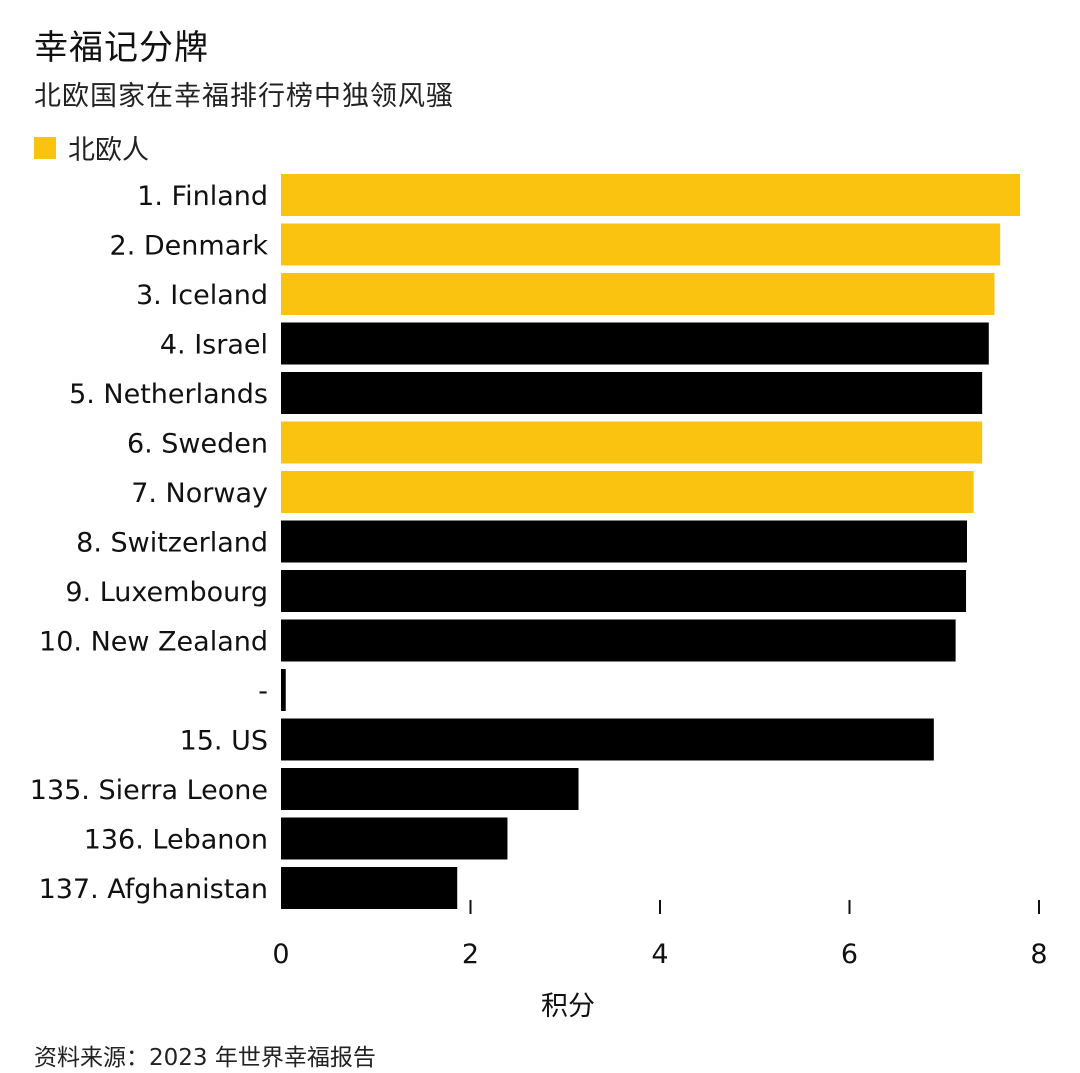 This screenshot has width=1080, height=1073. I want to click on category-label-7: 7. Norway, so click(199, 493).